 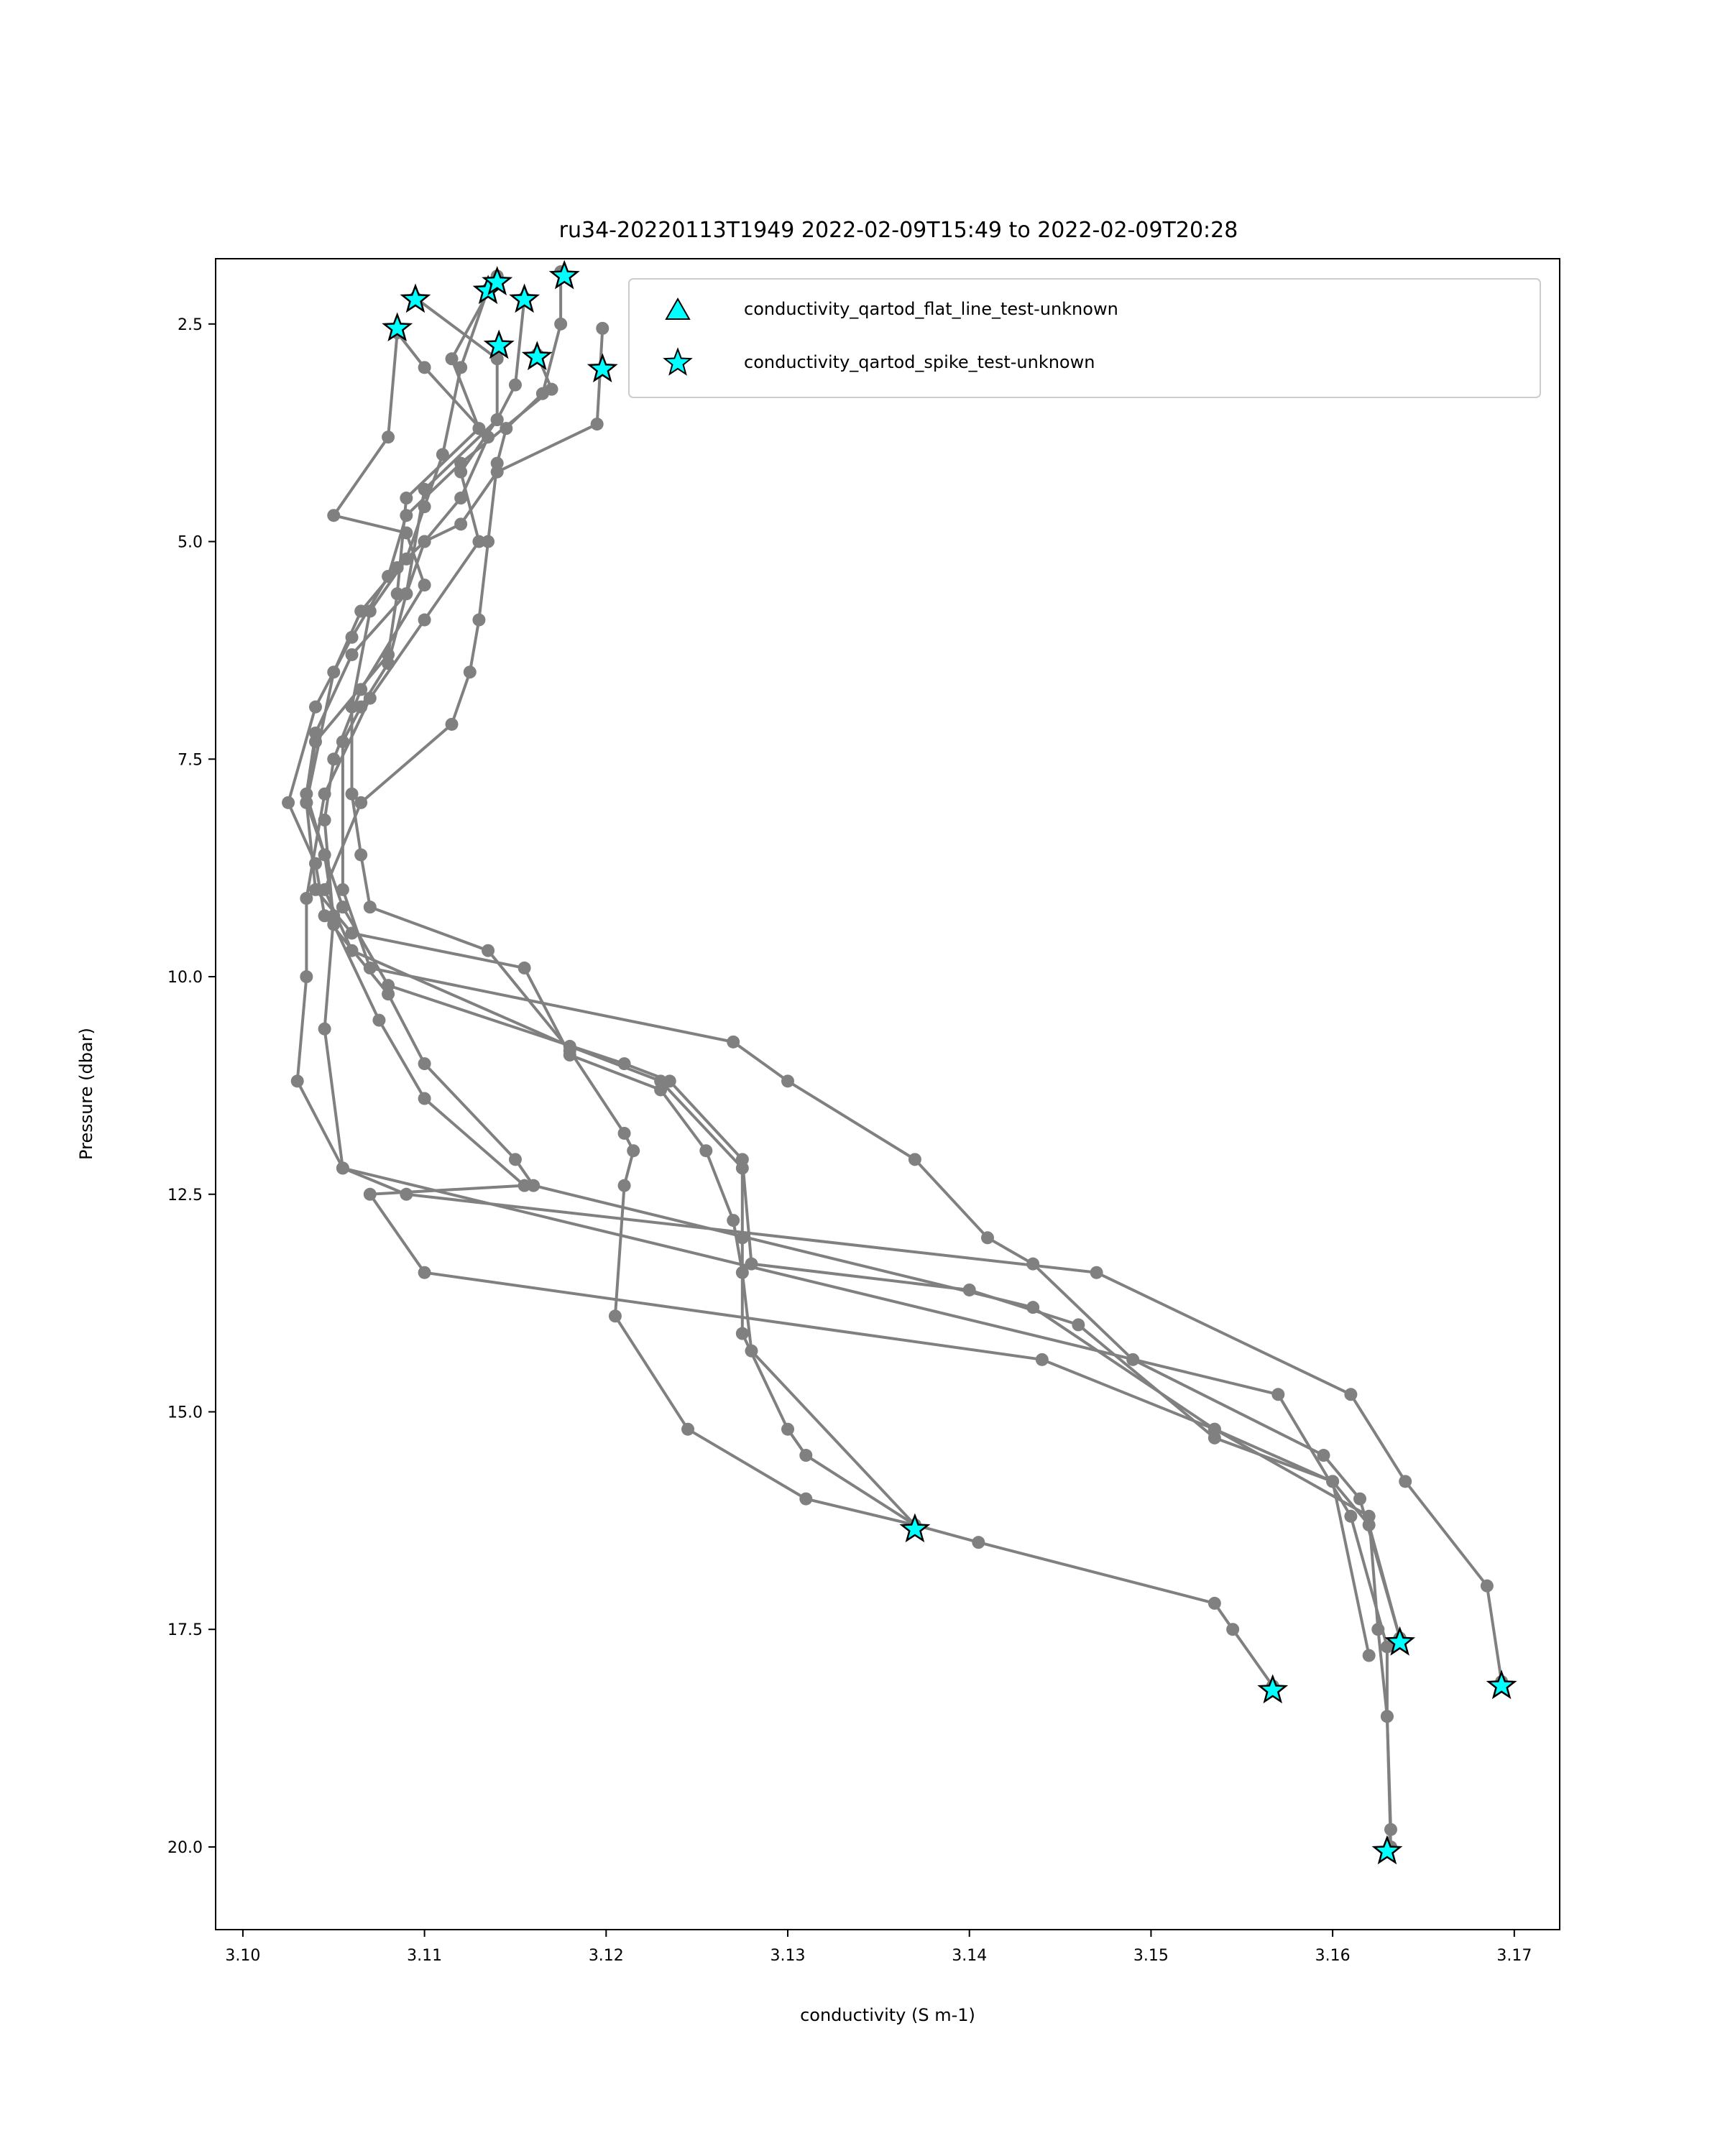 I want to click on y-tick-label: 7.5, so click(x=190, y=760).